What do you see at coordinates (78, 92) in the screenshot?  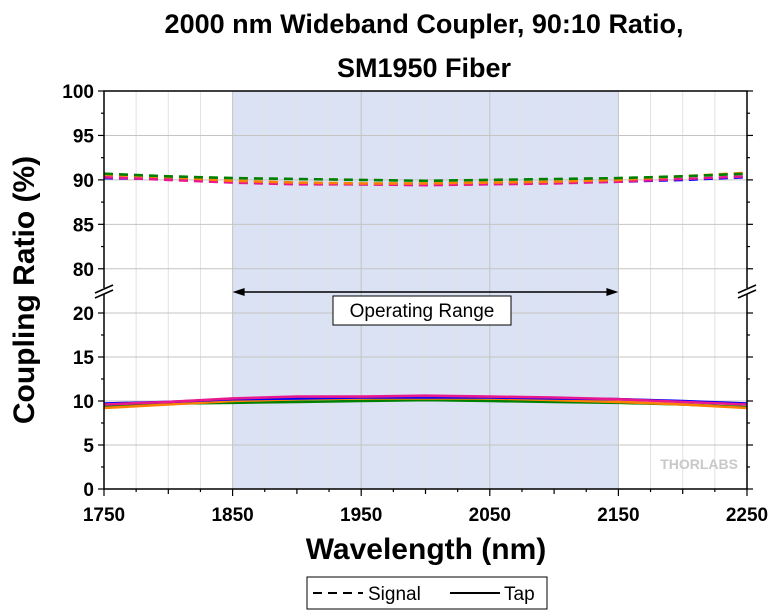 I see `y-tick-label: 100` at bounding box center [78, 92].